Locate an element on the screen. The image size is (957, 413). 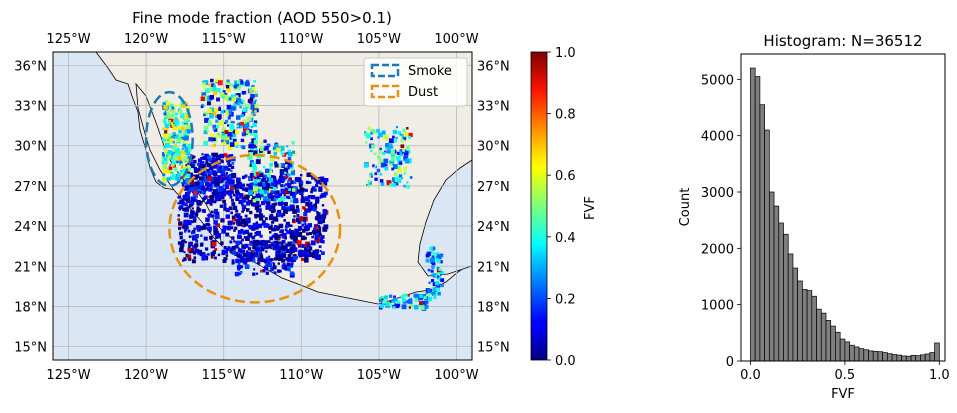
colorbar-tick-label: 0.0 is located at coordinates (565, 361).